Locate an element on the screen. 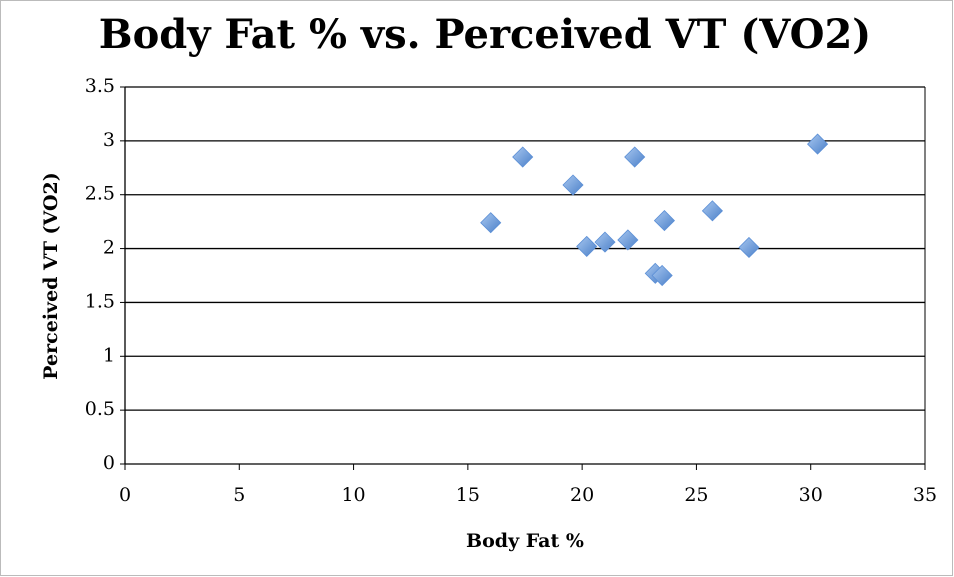  y-tick-label: 2 is located at coordinates (109, 248).